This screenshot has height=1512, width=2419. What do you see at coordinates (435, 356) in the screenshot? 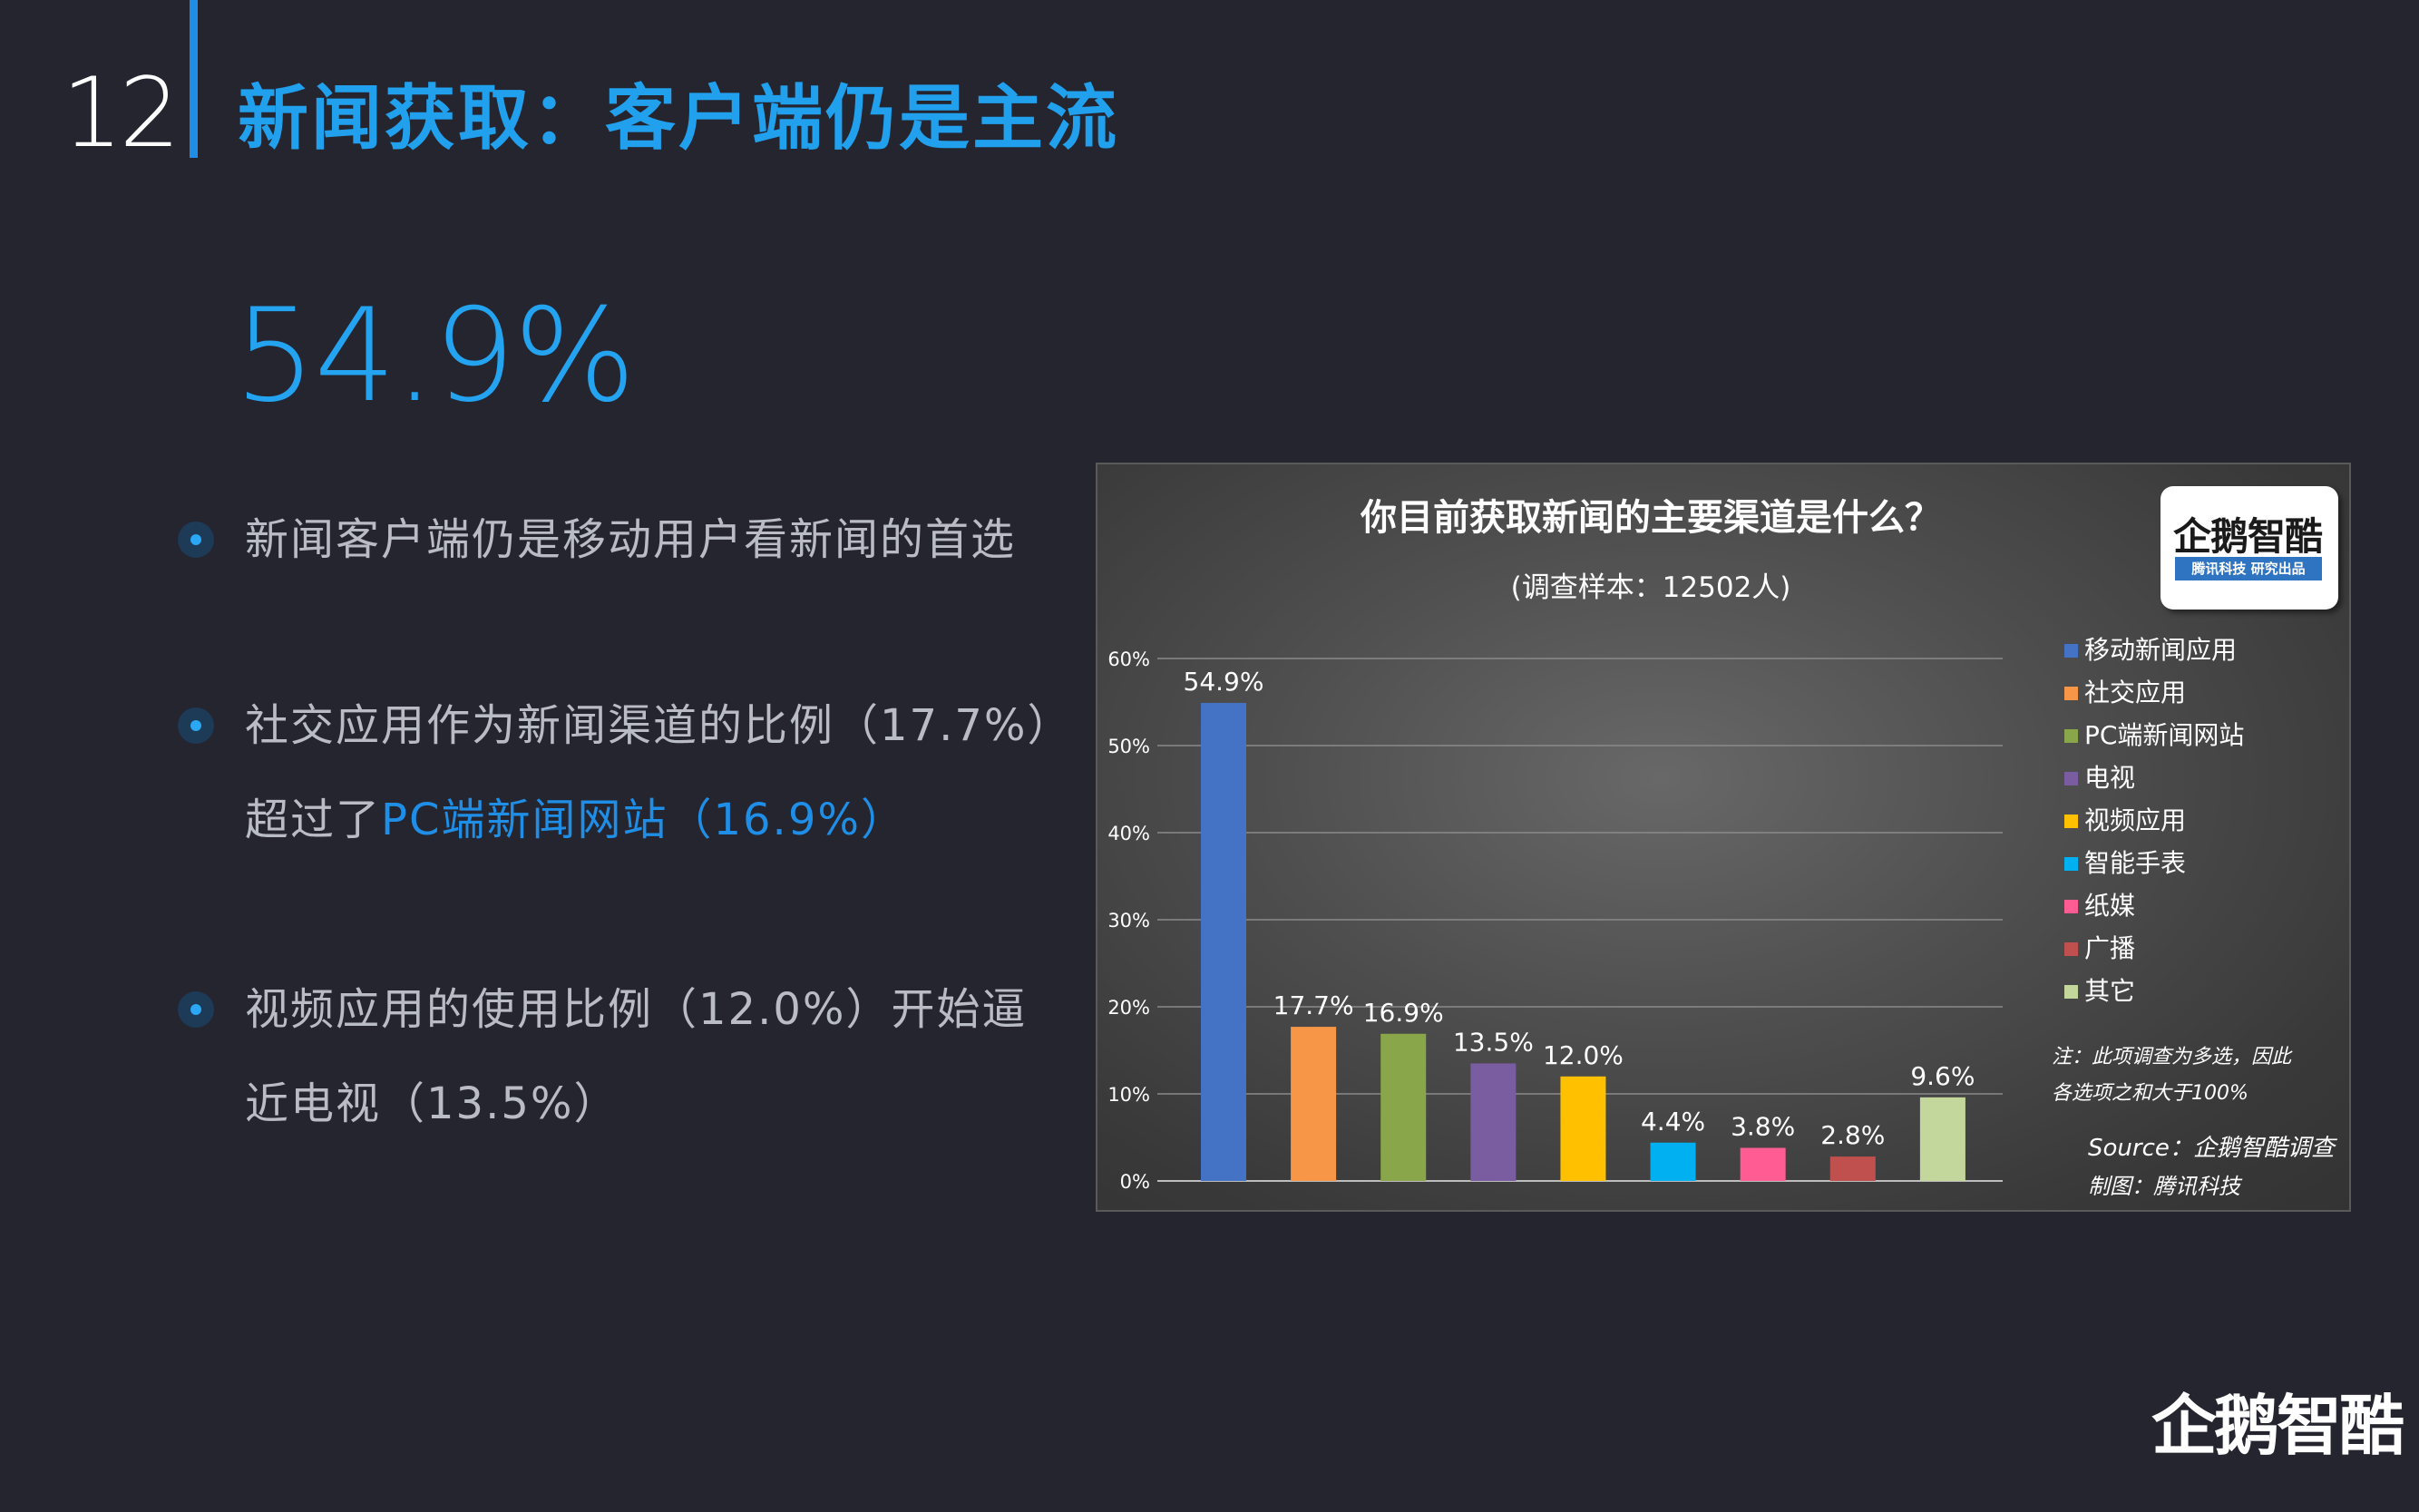
I see `headline-stat: 54.9%` at bounding box center [435, 356].